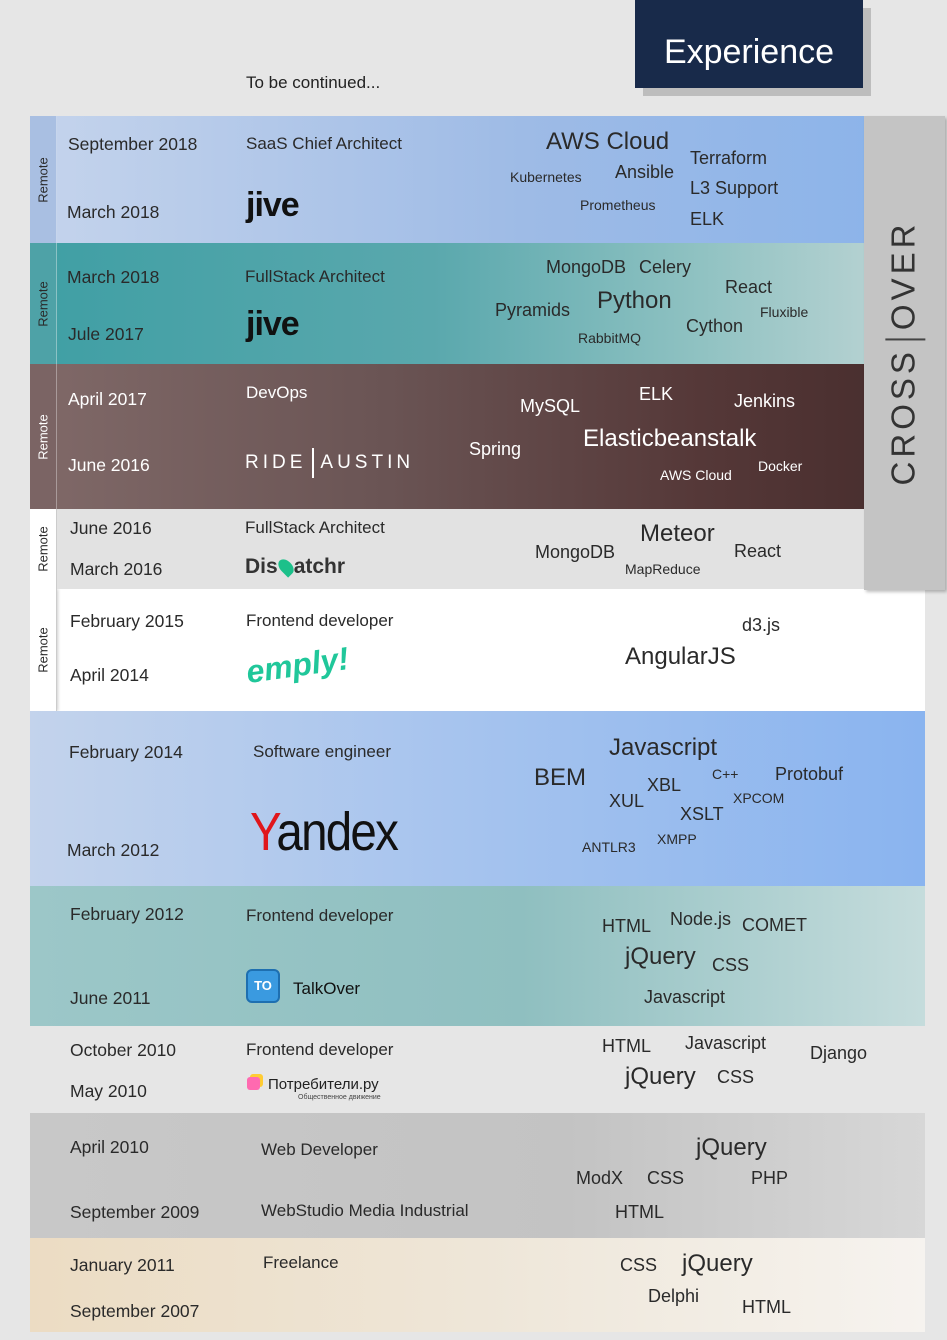 The width and height of the screenshot is (947, 1340). Describe the element at coordinates (263, 986) in the screenshot. I see `talkover-logo-icon: TO` at that location.